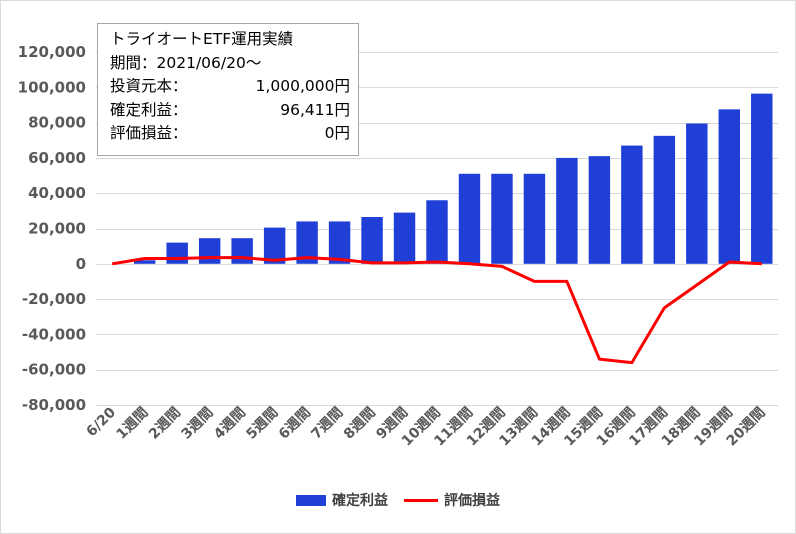 Image resolution: width=796 pixels, height=534 pixels. What do you see at coordinates (186, 62) in the screenshot?
I see `summary-period: 期間：2021/06/20～` at bounding box center [186, 62].